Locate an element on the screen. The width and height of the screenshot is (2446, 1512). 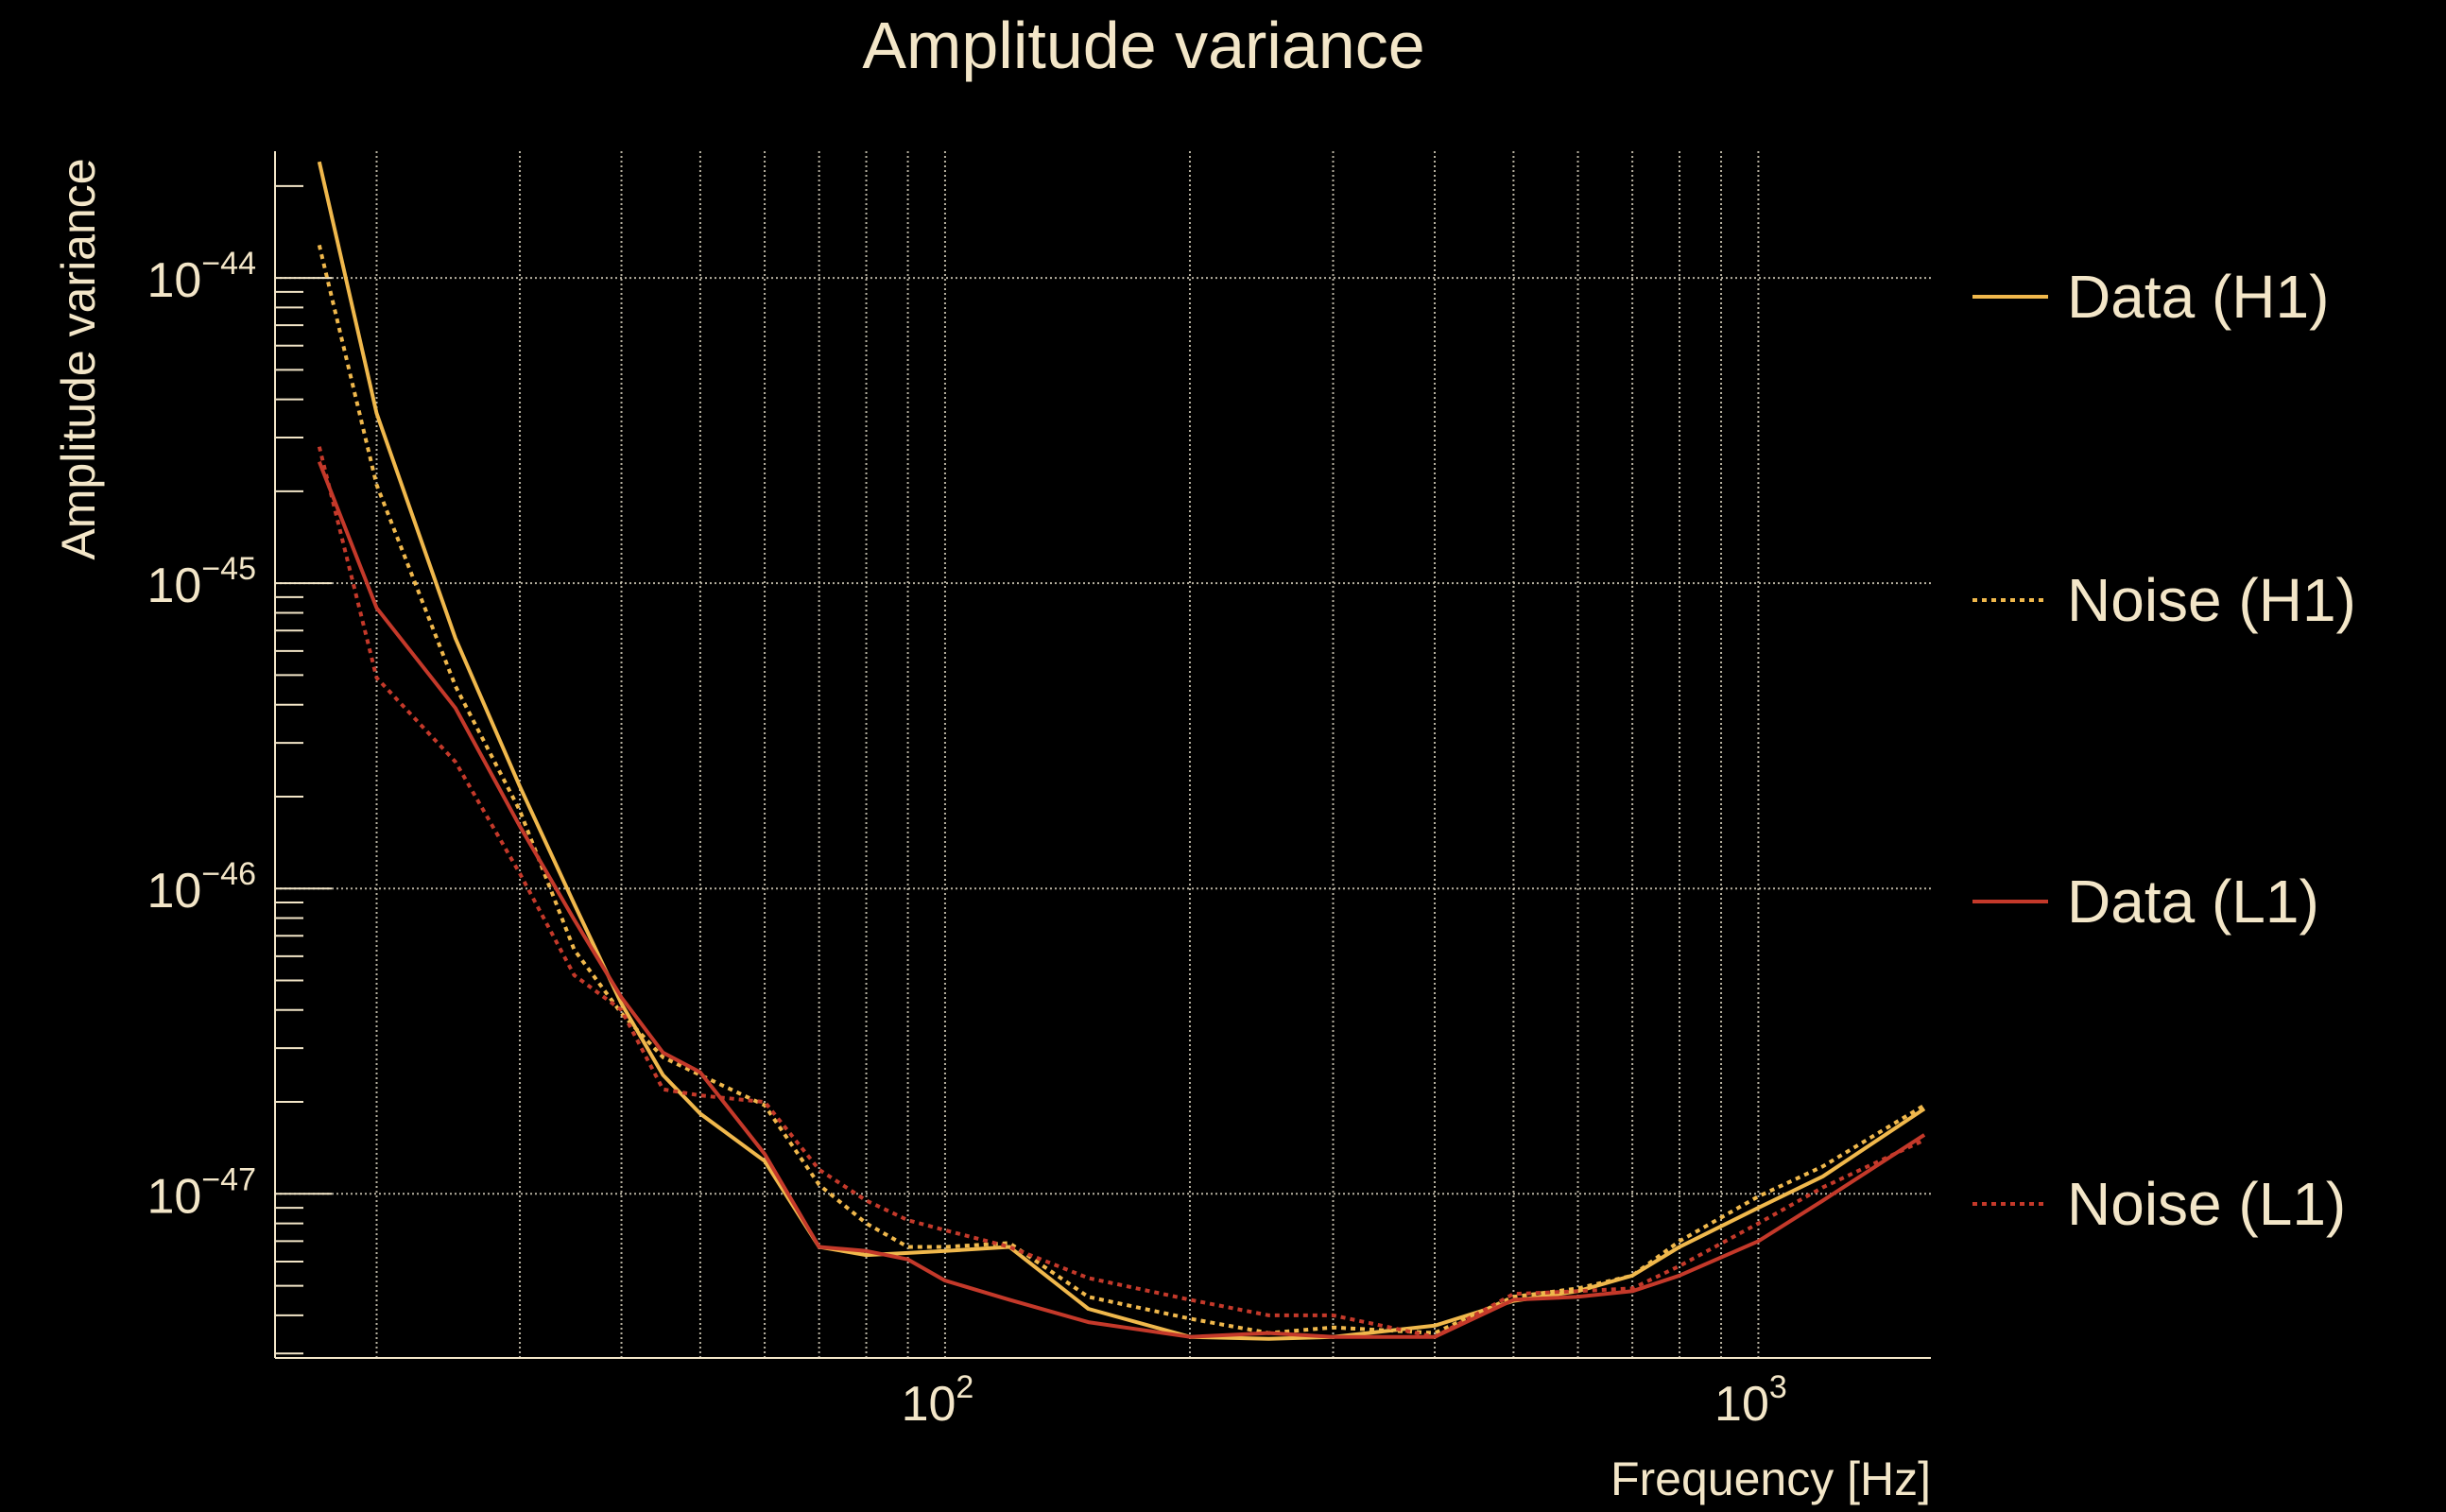
y-tick-exponent: −44 is located at coordinates (229, 264).